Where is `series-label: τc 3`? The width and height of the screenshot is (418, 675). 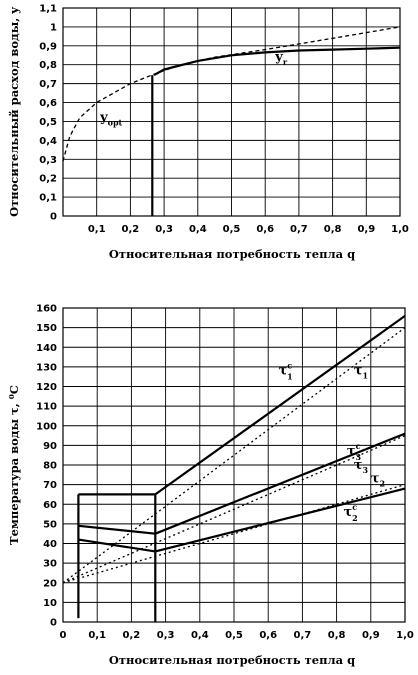 series-label: τc 3 is located at coordinates (354, 451).